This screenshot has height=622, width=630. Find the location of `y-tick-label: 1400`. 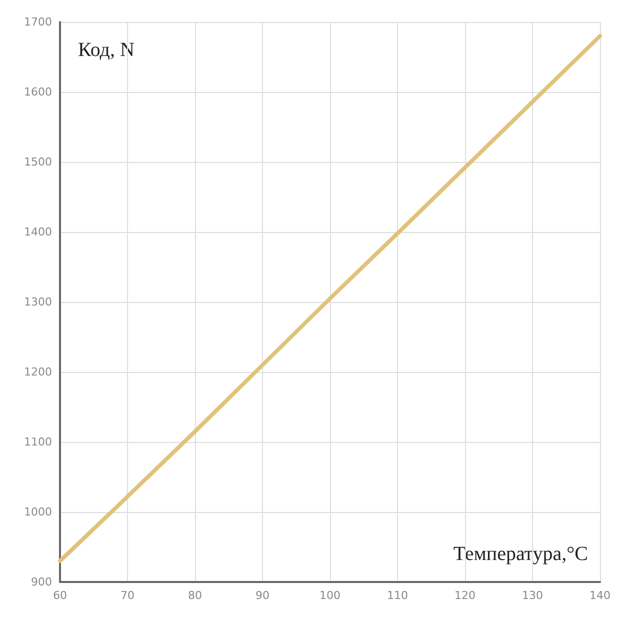

y-tick-label: 1400 is located at coordinates (38, 232).